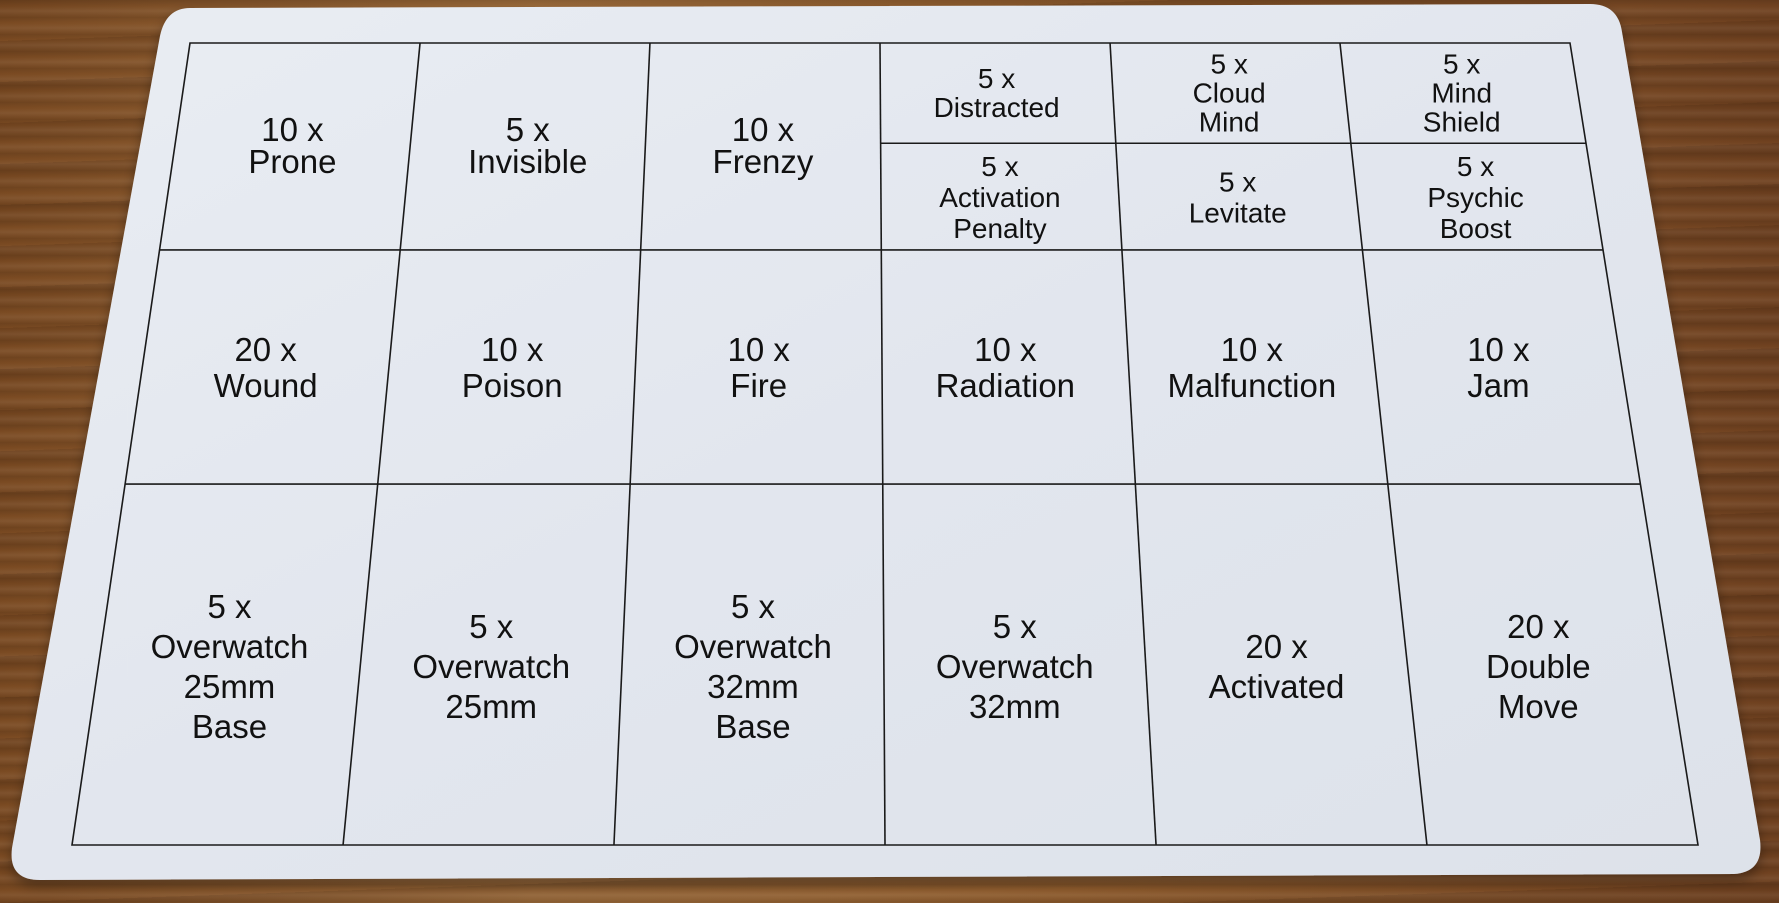 Image resolution: width=1779 pixels, height=903 pixels. What do you see at coordinates (491, 666) in the screenshot?
I see `token-overwatch-25mm-1-label: Overwatch` at bounding box center [491, 666].